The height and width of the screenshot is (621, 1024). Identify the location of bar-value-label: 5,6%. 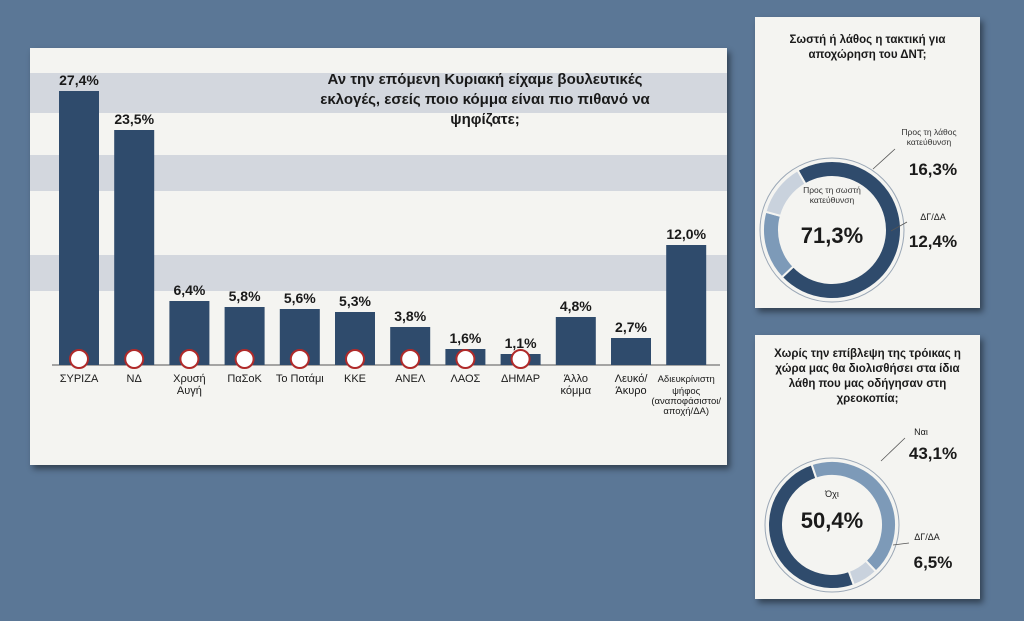
(300, 298).